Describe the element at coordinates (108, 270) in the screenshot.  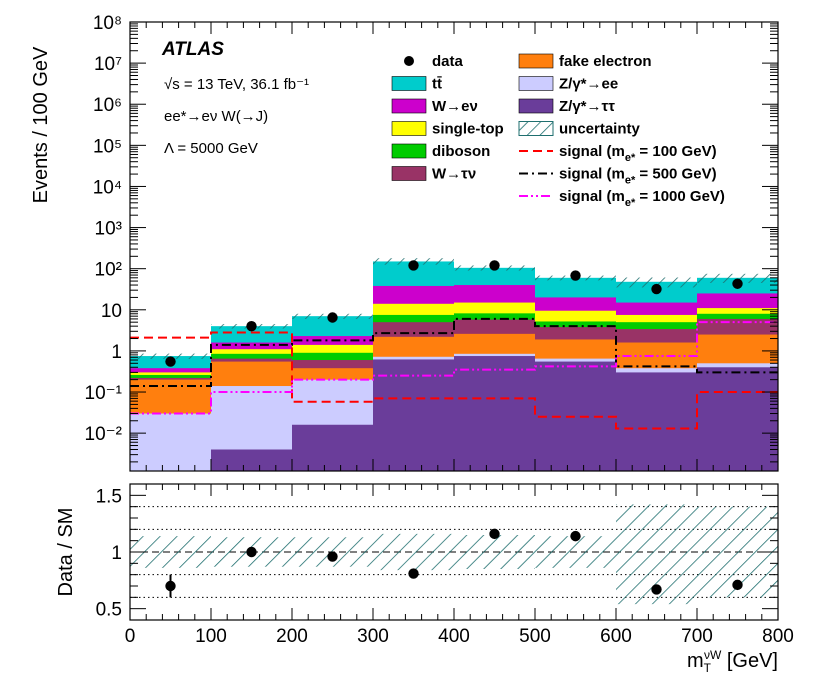
I see `y-tick-label-main: 10²` at that location.